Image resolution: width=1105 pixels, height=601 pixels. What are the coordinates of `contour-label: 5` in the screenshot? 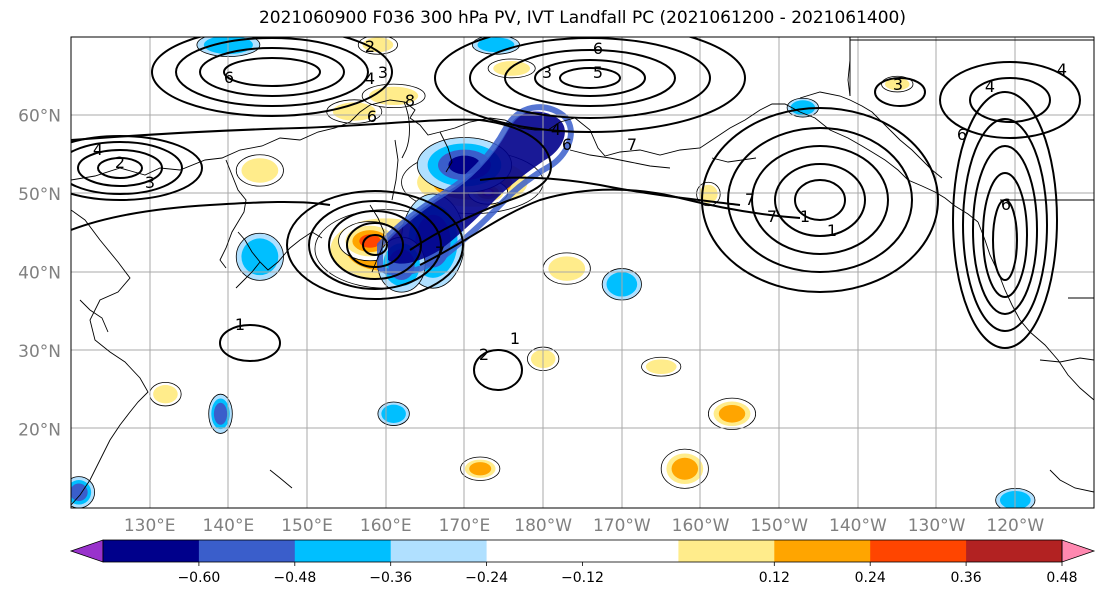 It's located at (598, 72).